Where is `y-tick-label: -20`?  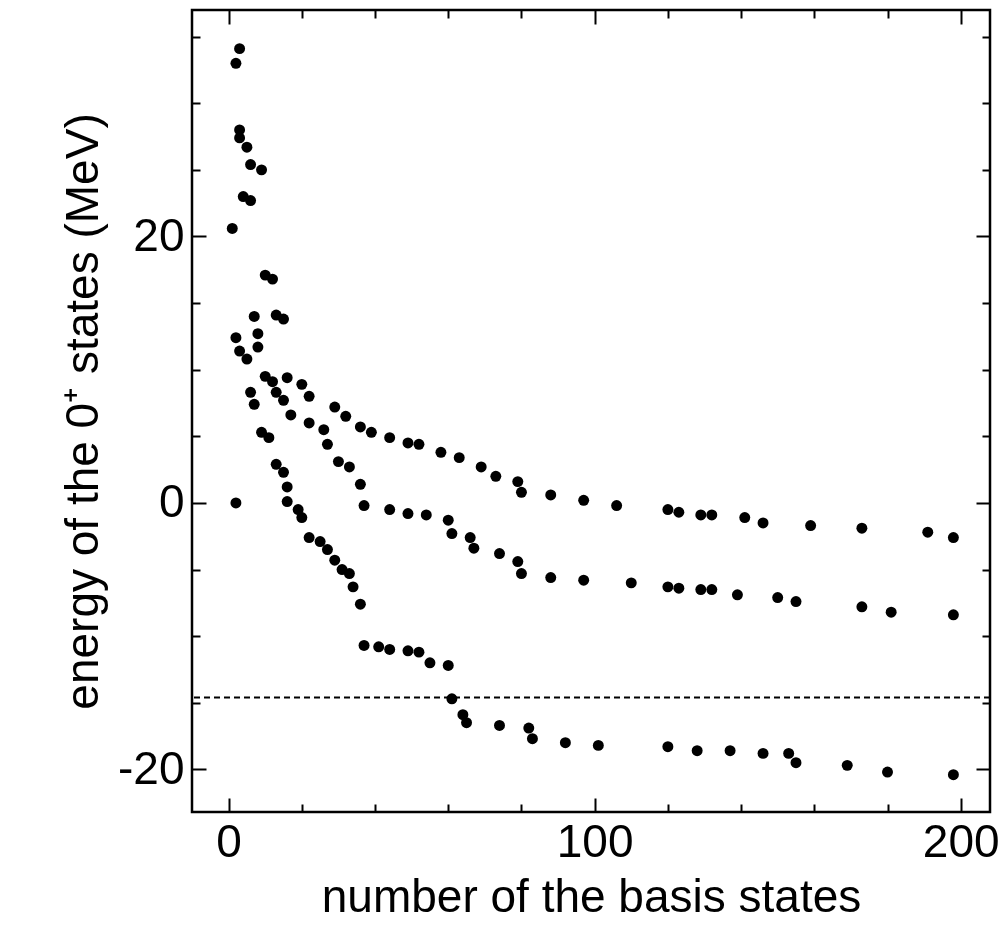 y-tick-label: -20 is located at coordinates (151, 767).